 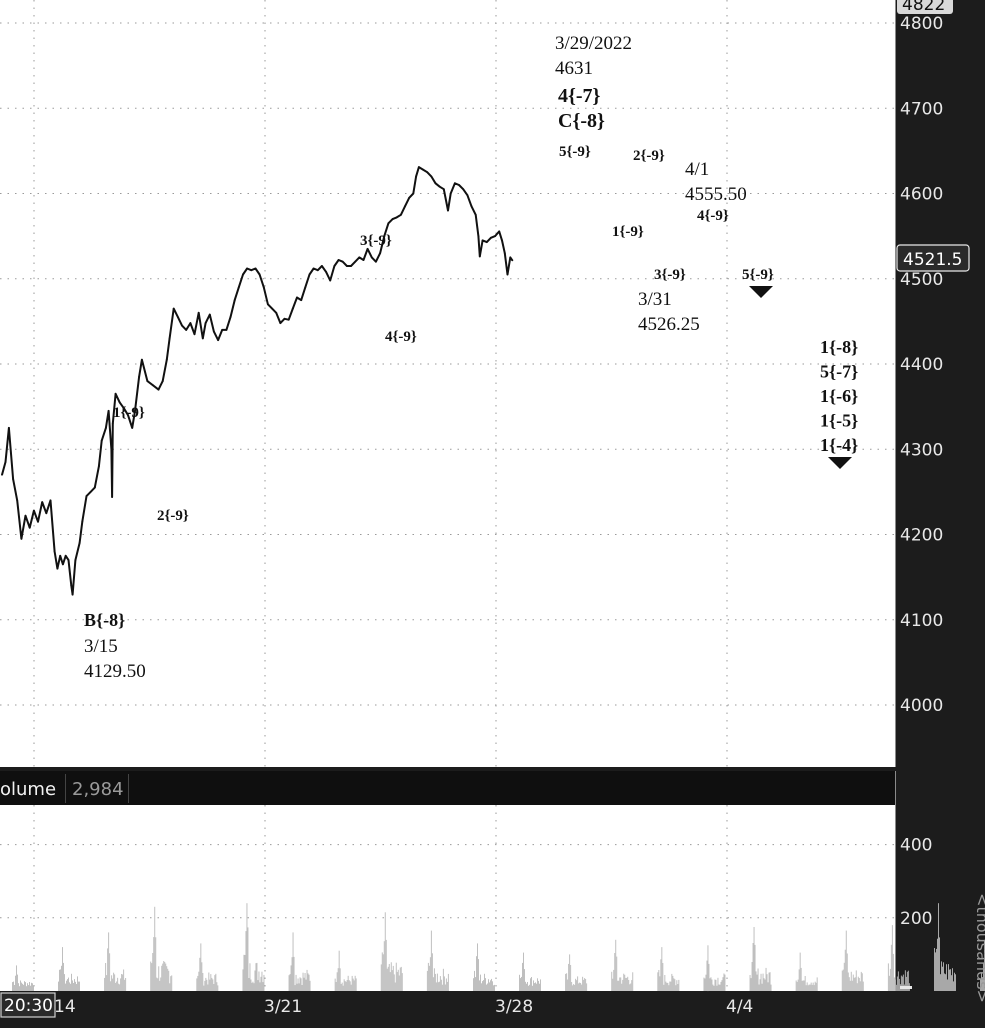 What do you see at coordinates (104, 620) in the screenshot?
I see `annotation-14: B{-8}` at bounding box center [104, 620].